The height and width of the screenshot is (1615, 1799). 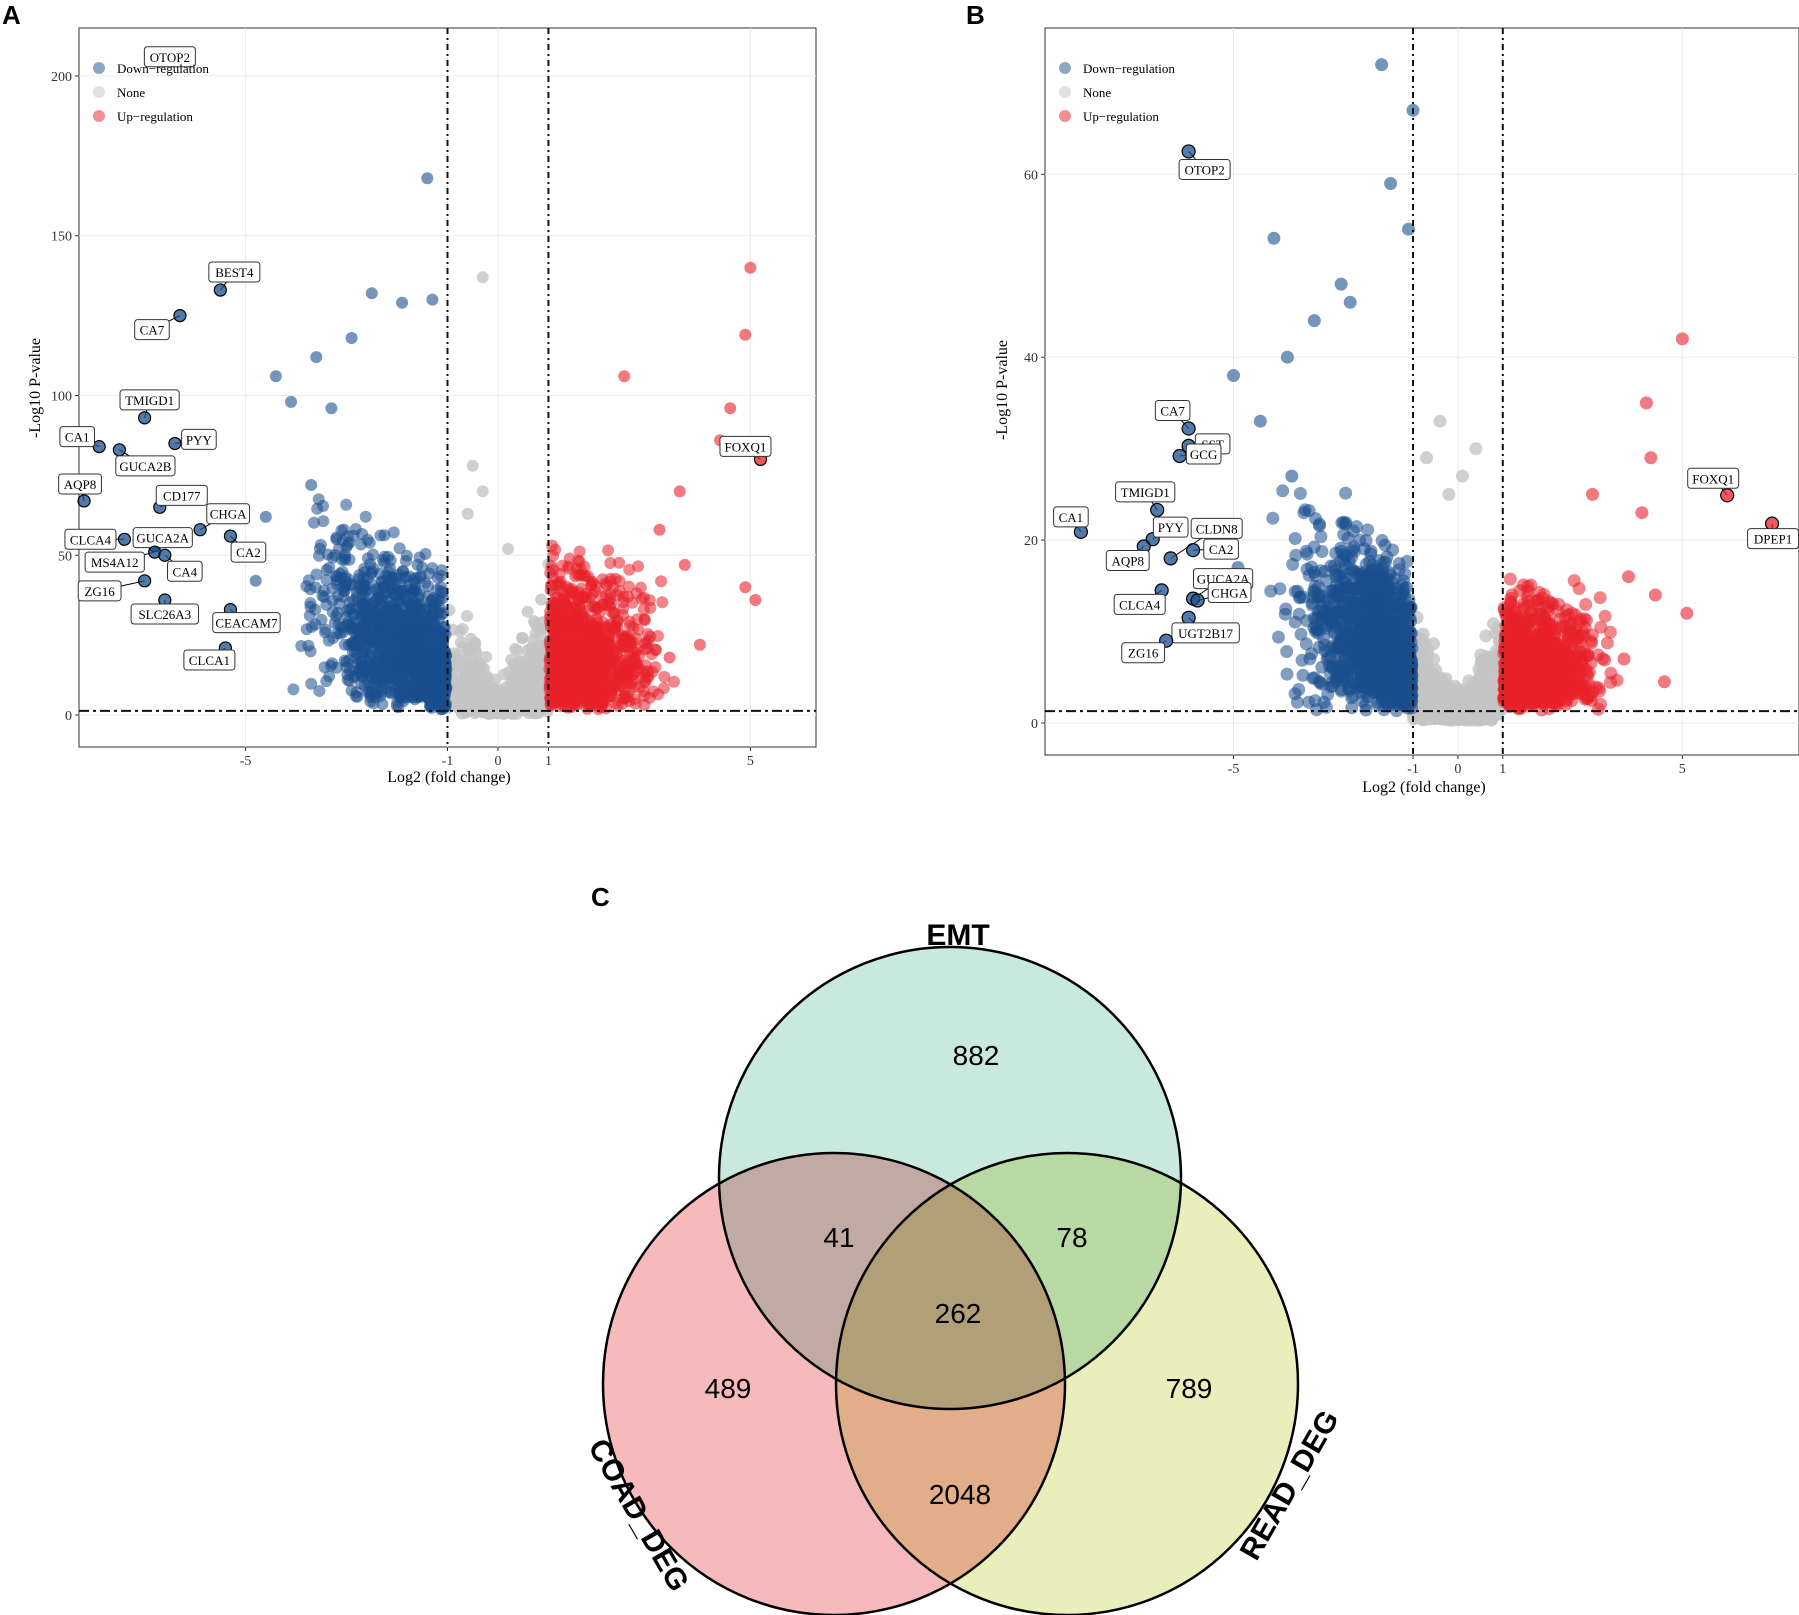 What do you see at coordinates (61, 77) in the screenshot?
I see `y-tick-label: 200` at bounding box center [61, 77].